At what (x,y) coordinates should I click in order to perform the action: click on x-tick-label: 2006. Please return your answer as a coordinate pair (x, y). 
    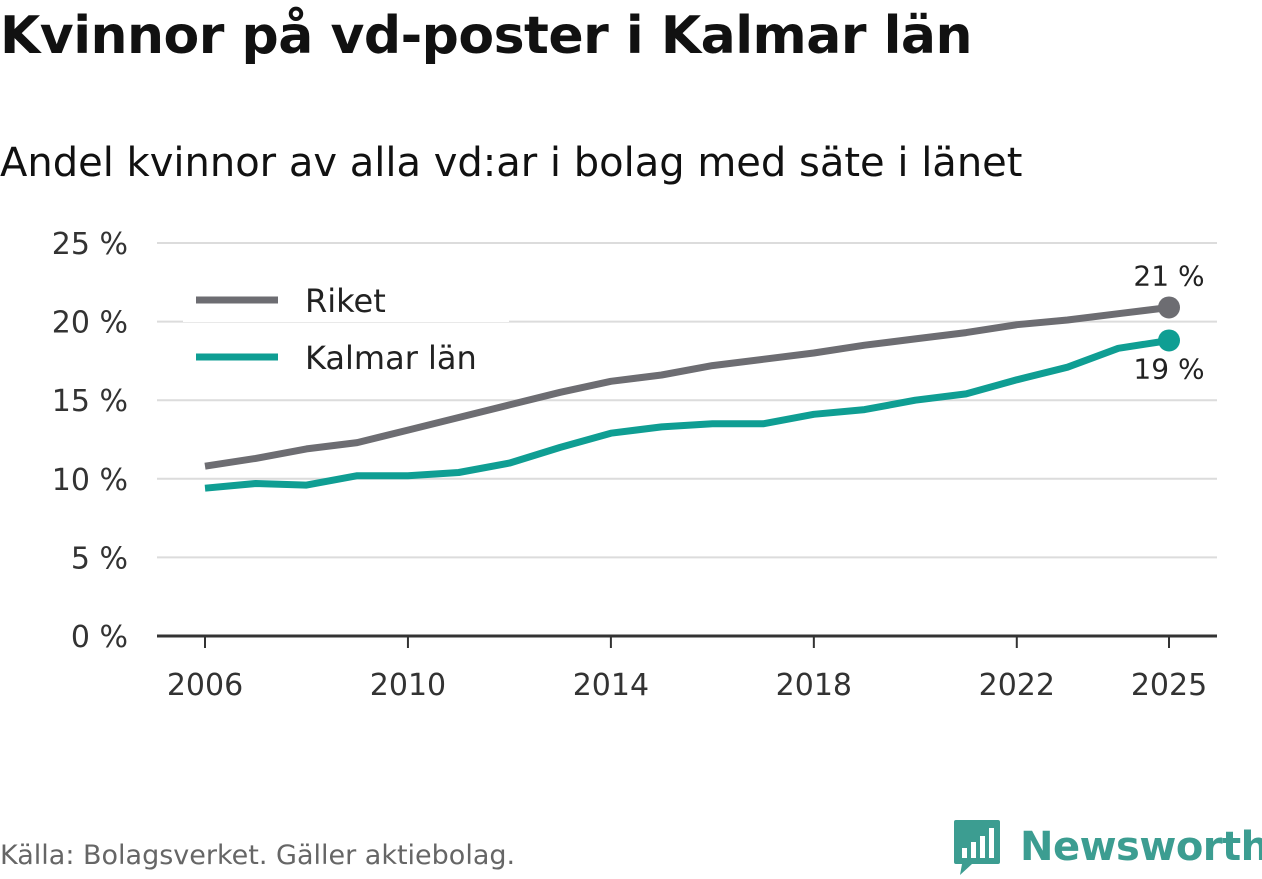
    Looking at the image, I should click on (205, 685).